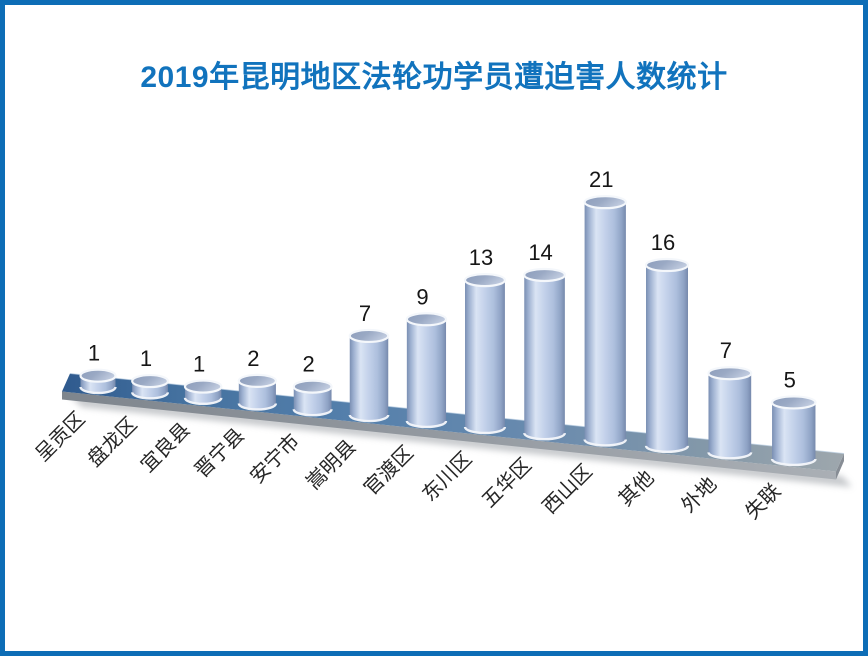 This screenshot has width=868, height=656. Describe the element at coordinates (369, 375) in the screenshot. I see `bar-cylinder-嵩明县` at that location.